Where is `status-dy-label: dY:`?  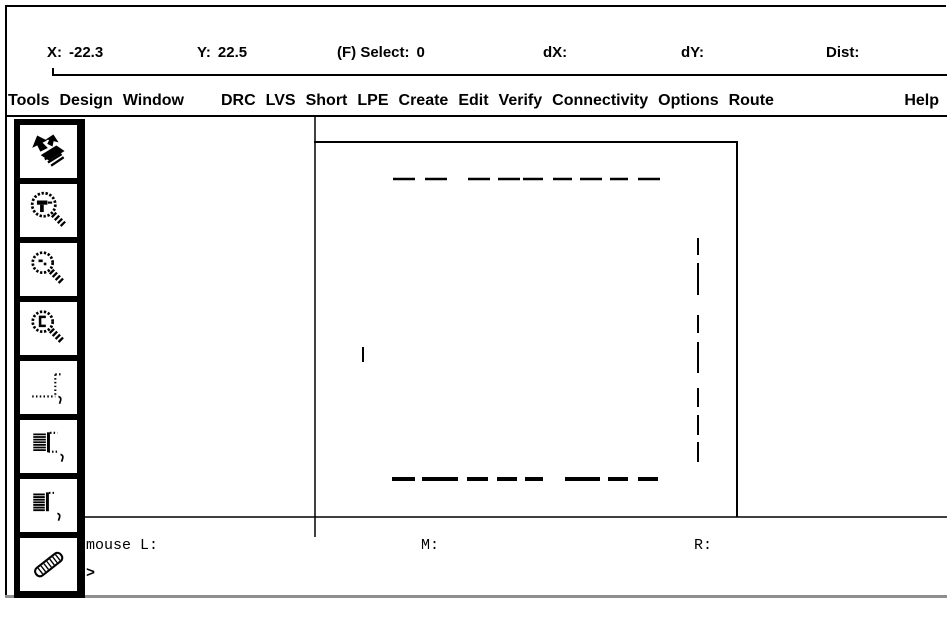
status-dy-label: dY: is located at coordinates (693, 52).